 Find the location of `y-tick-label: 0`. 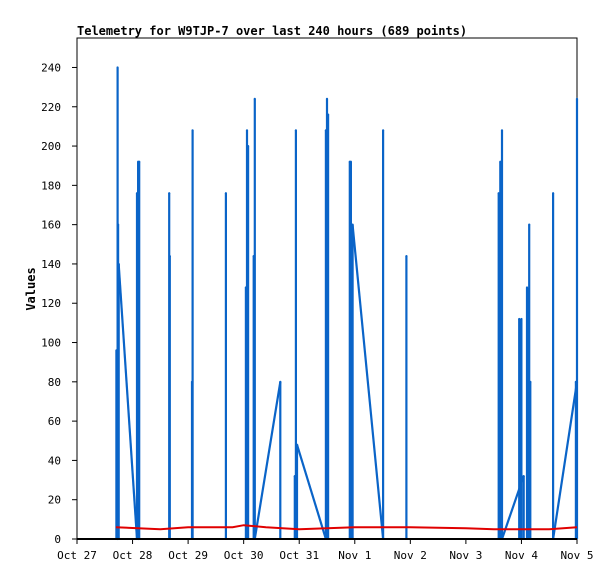

y-tick-label: 0 is located at coordinates (57, 539).